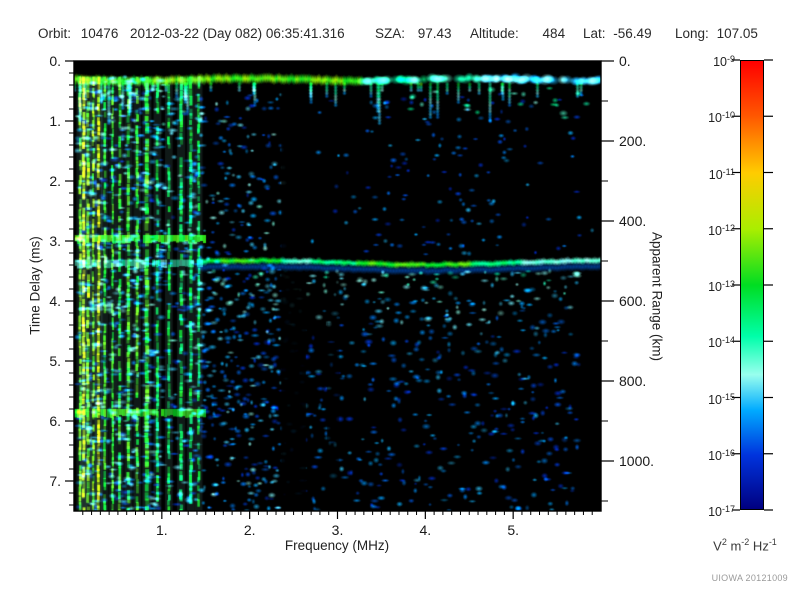 Image resolution: width=800 pixels, height=600 pixels. I want to click on x-axis-title: Frequency (MHz), so click(337, 545).